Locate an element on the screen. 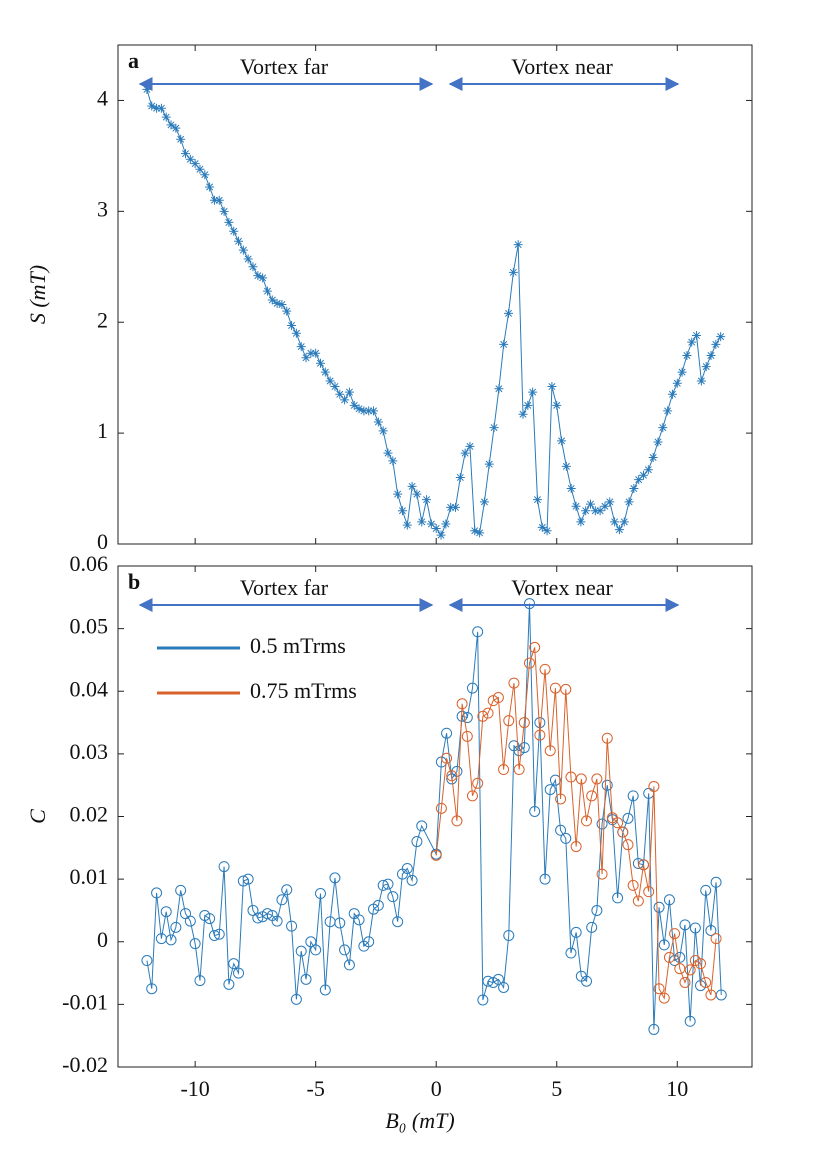 The image size is (830, 1154). y-tick-label: 0 is located at coordinates (102, 939).